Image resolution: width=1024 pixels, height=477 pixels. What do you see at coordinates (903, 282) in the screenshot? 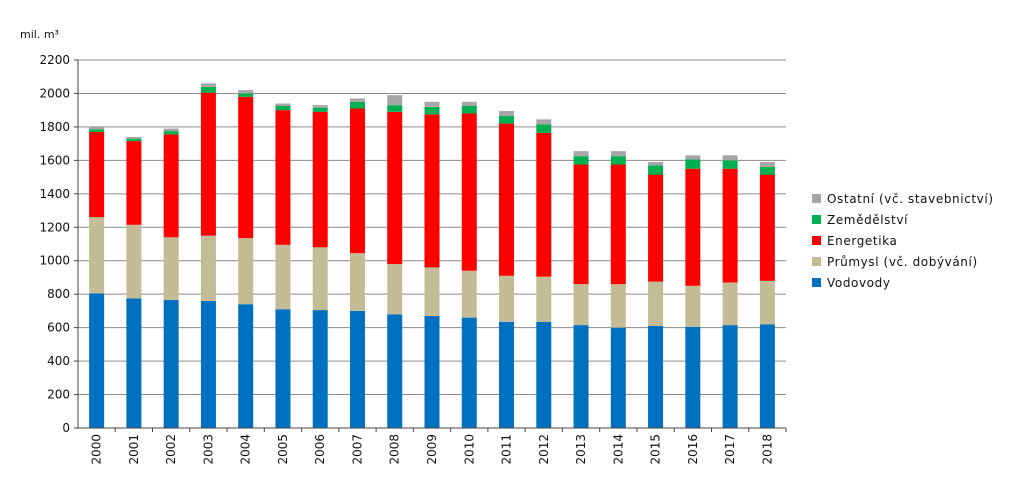
I see `legend-item: Vodovody` at bounding box center [903, 282].